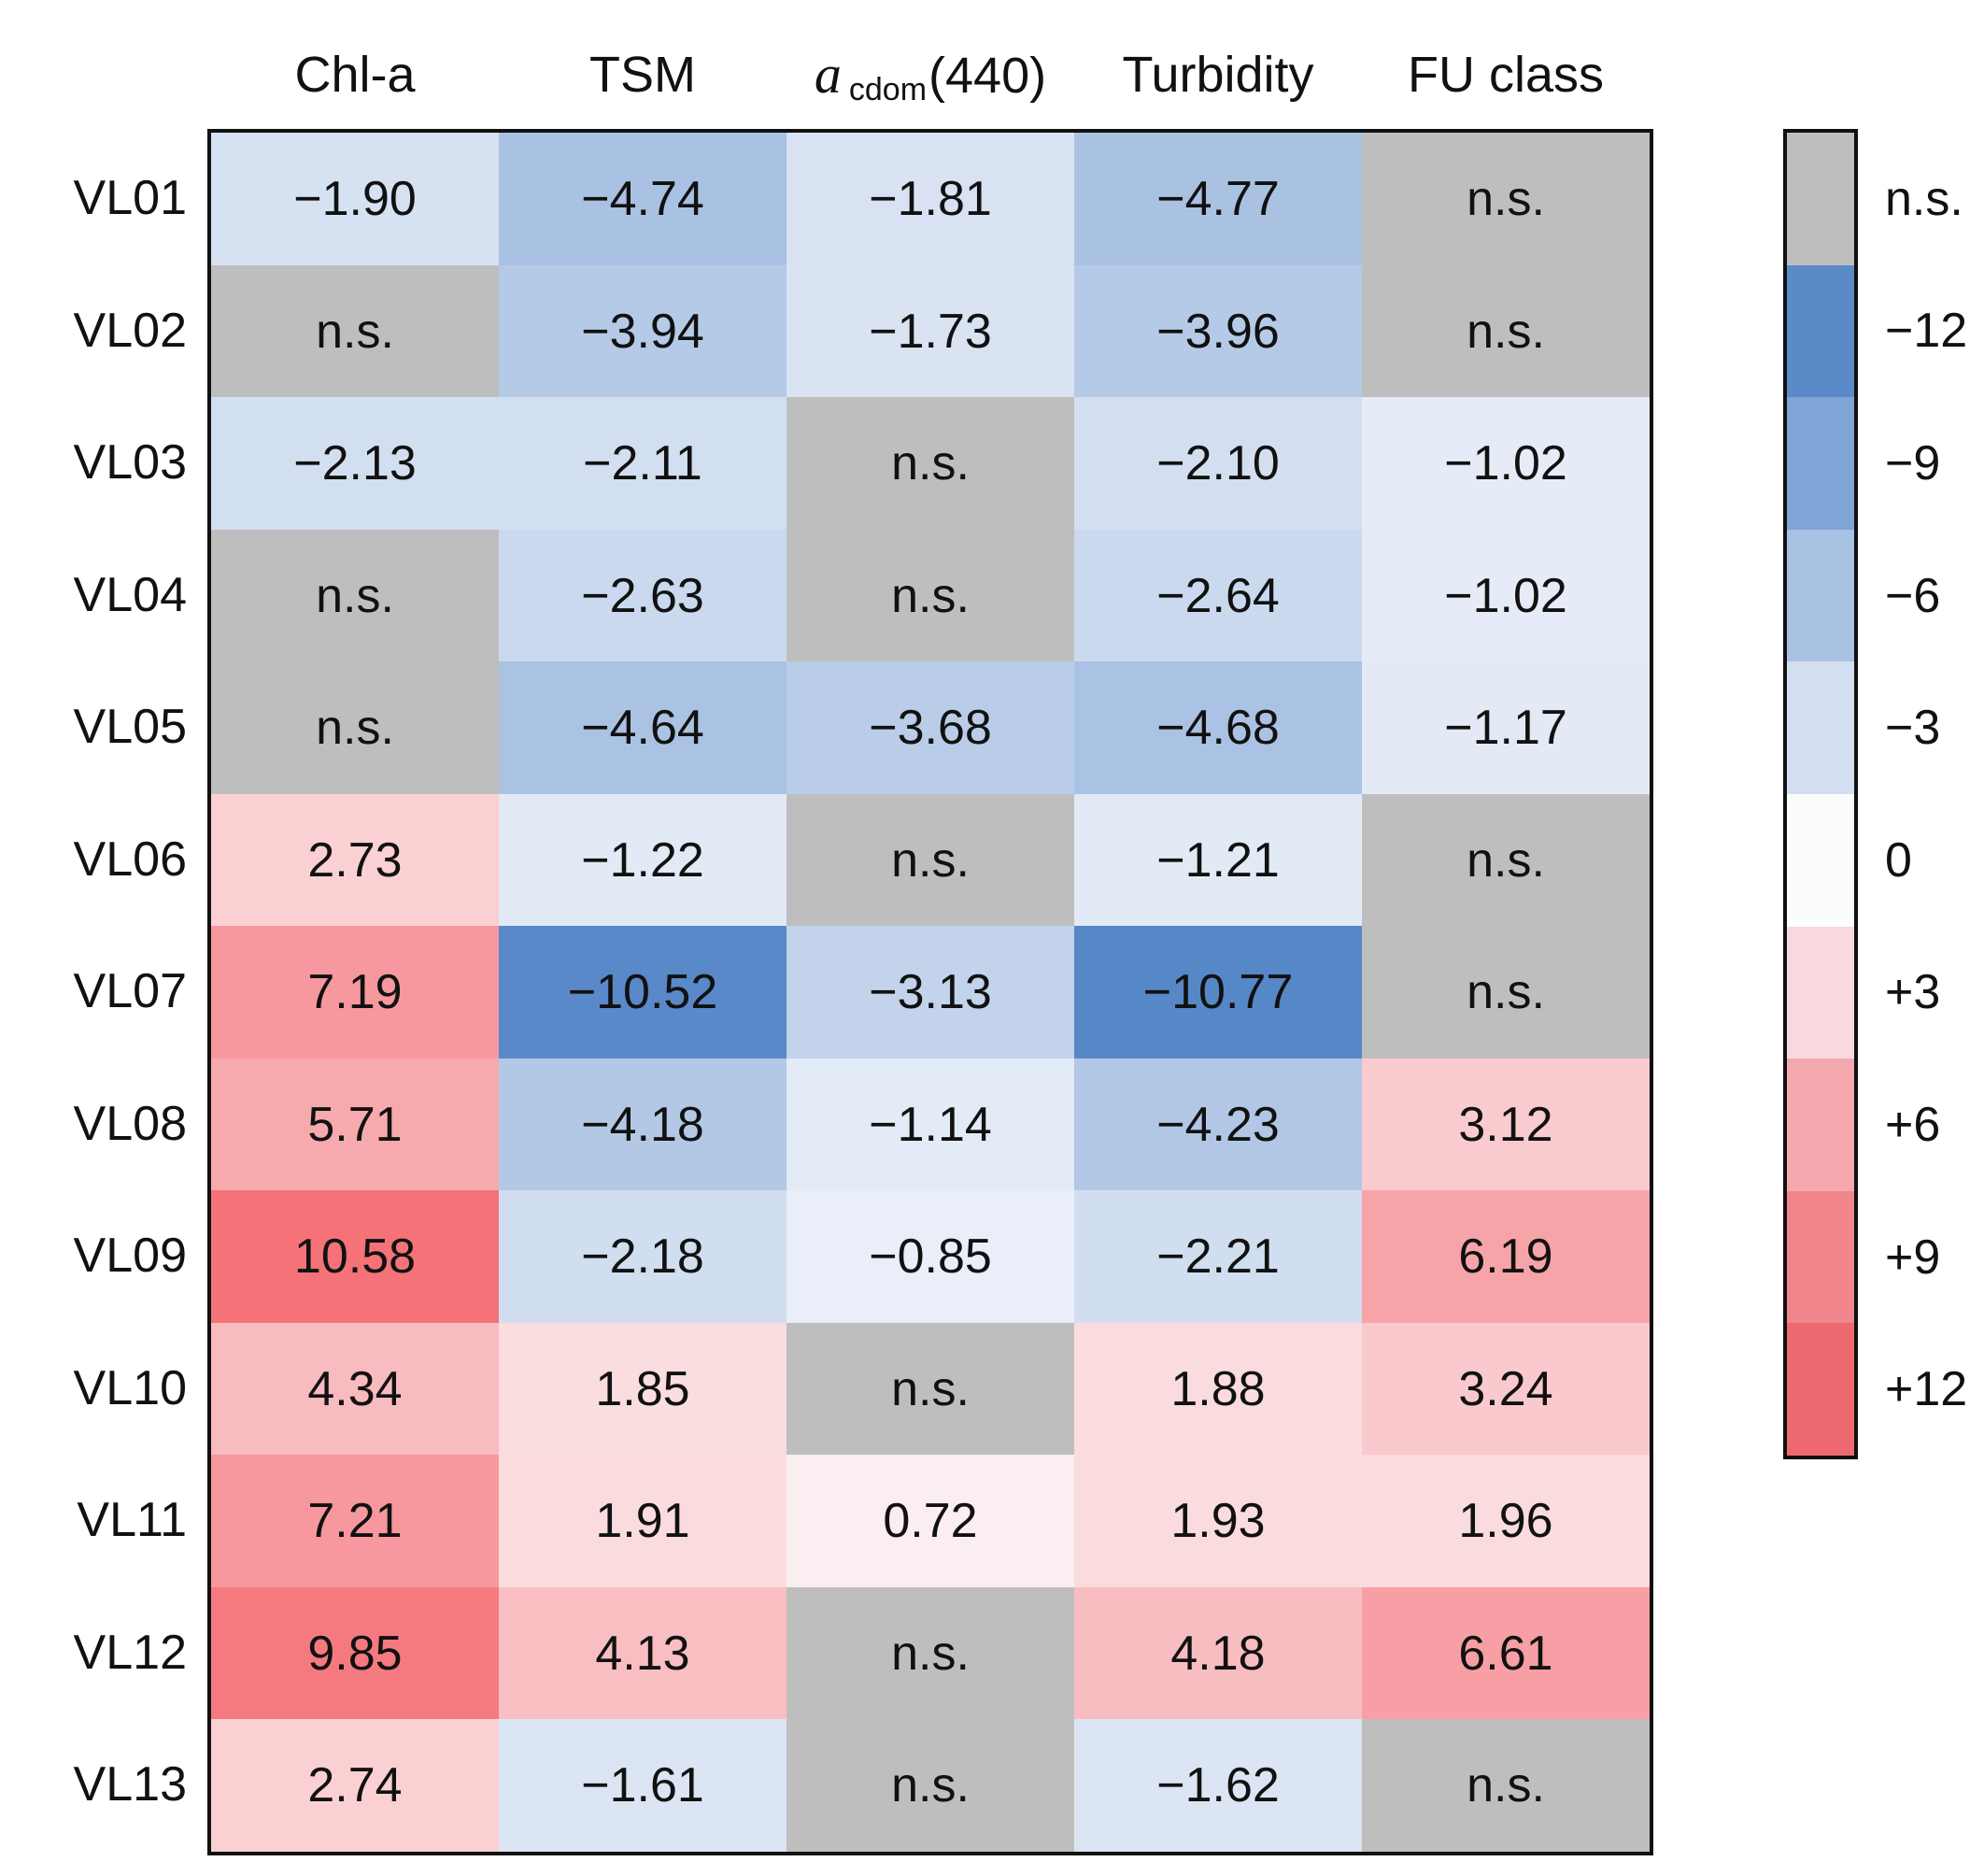 The width and height of the screenshot is (1984, 1876). What do you see at coordinates (643, 1257) in the screenshot?
I see `heatmap-cell: −2.18` at bounding box center [643, 1257].